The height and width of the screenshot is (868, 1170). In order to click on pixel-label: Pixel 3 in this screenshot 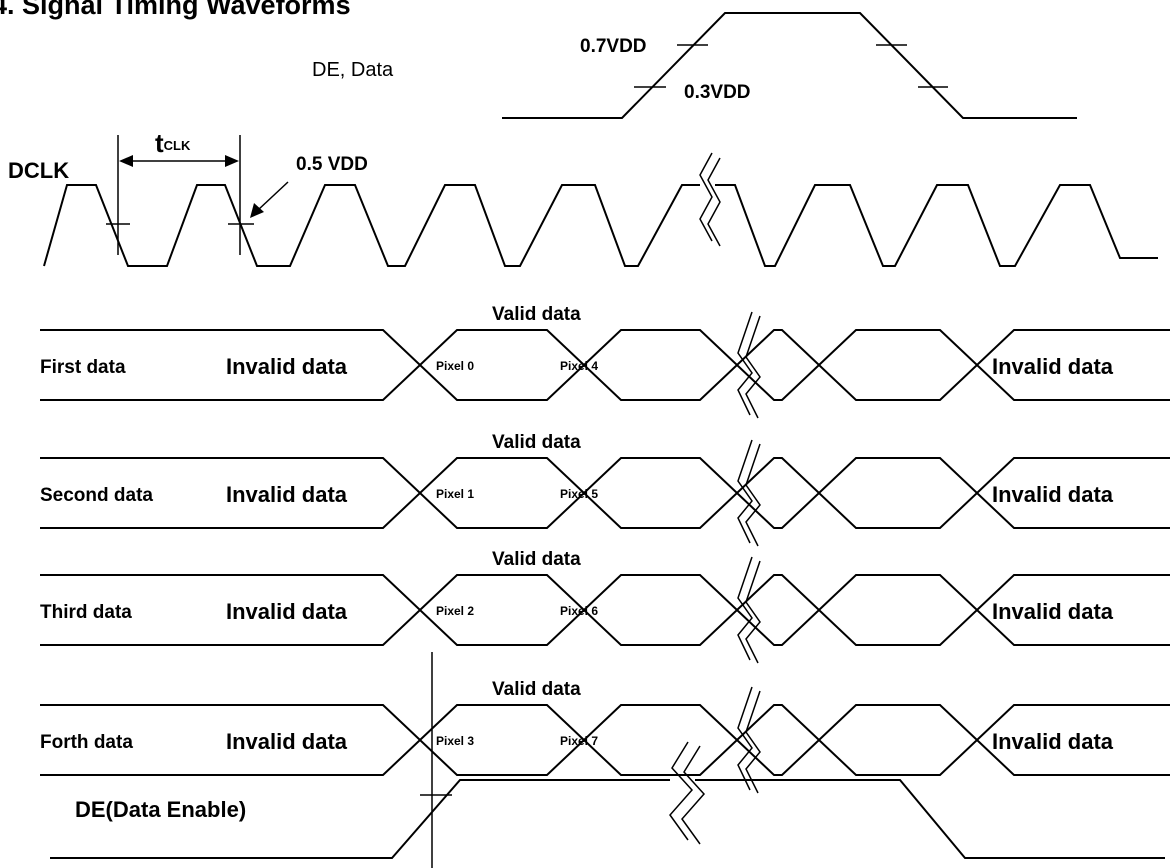, I will do `click(455, 741)`.